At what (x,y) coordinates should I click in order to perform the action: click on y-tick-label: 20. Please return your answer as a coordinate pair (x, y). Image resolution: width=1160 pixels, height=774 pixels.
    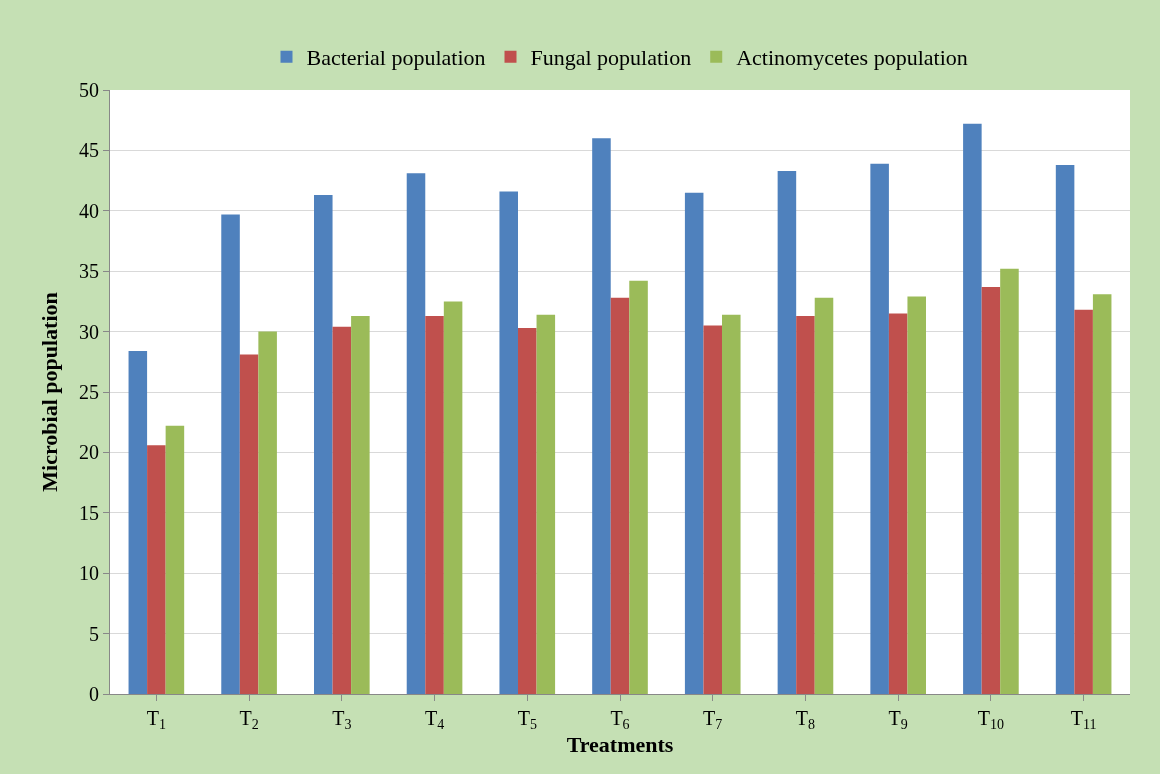
    Looking at the image, I should click on (89, 452).